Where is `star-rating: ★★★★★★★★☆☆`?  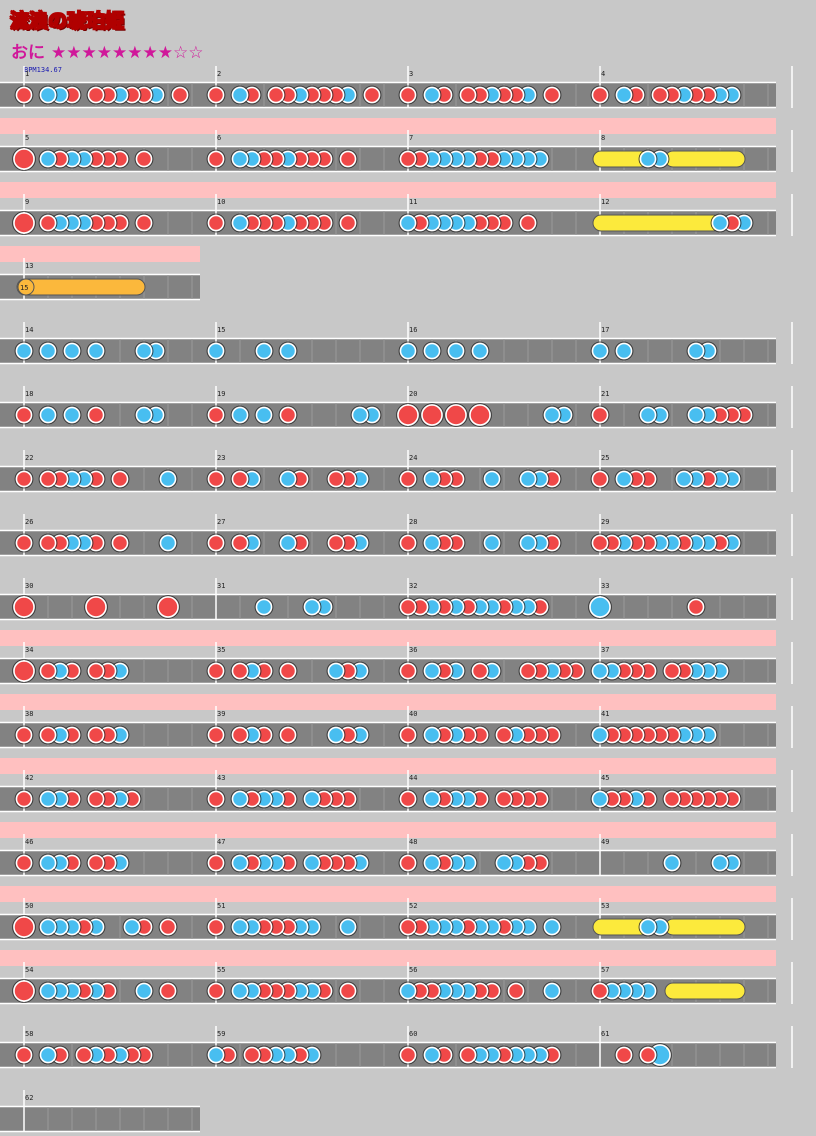
star-rating: ★★★★★★★★☆☆ is located at coordinates (127, 53).